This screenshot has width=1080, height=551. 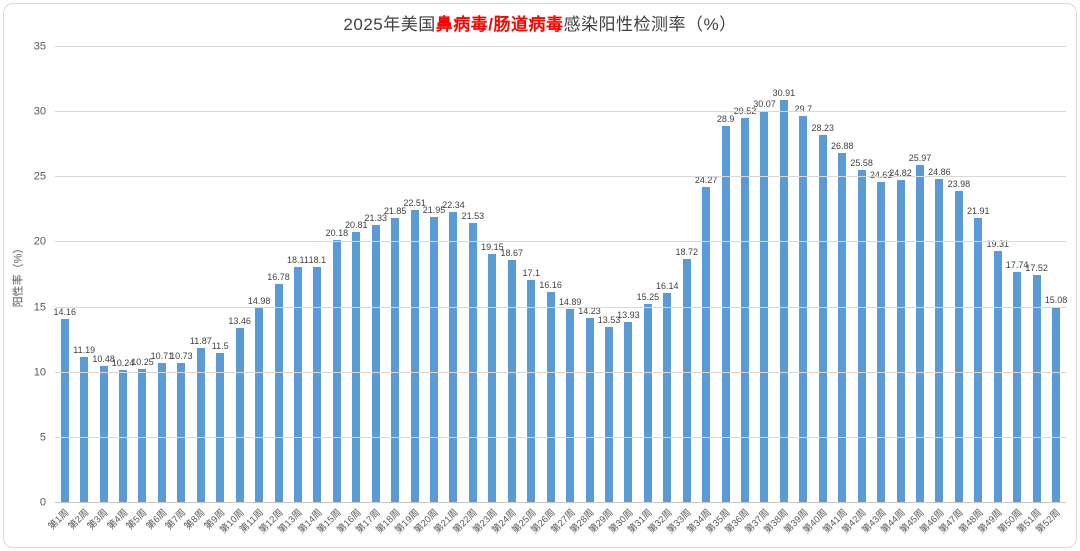 I want to click on bar-slot-week-14: 18.1 第14周, so click(x=311, y=291).